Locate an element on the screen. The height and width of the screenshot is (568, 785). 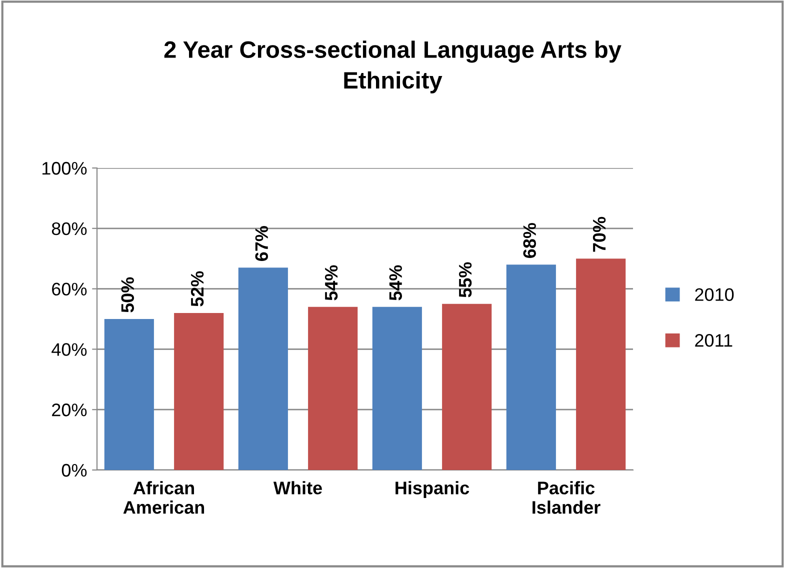
data-label: 70% is located at coordinates (599, 234).